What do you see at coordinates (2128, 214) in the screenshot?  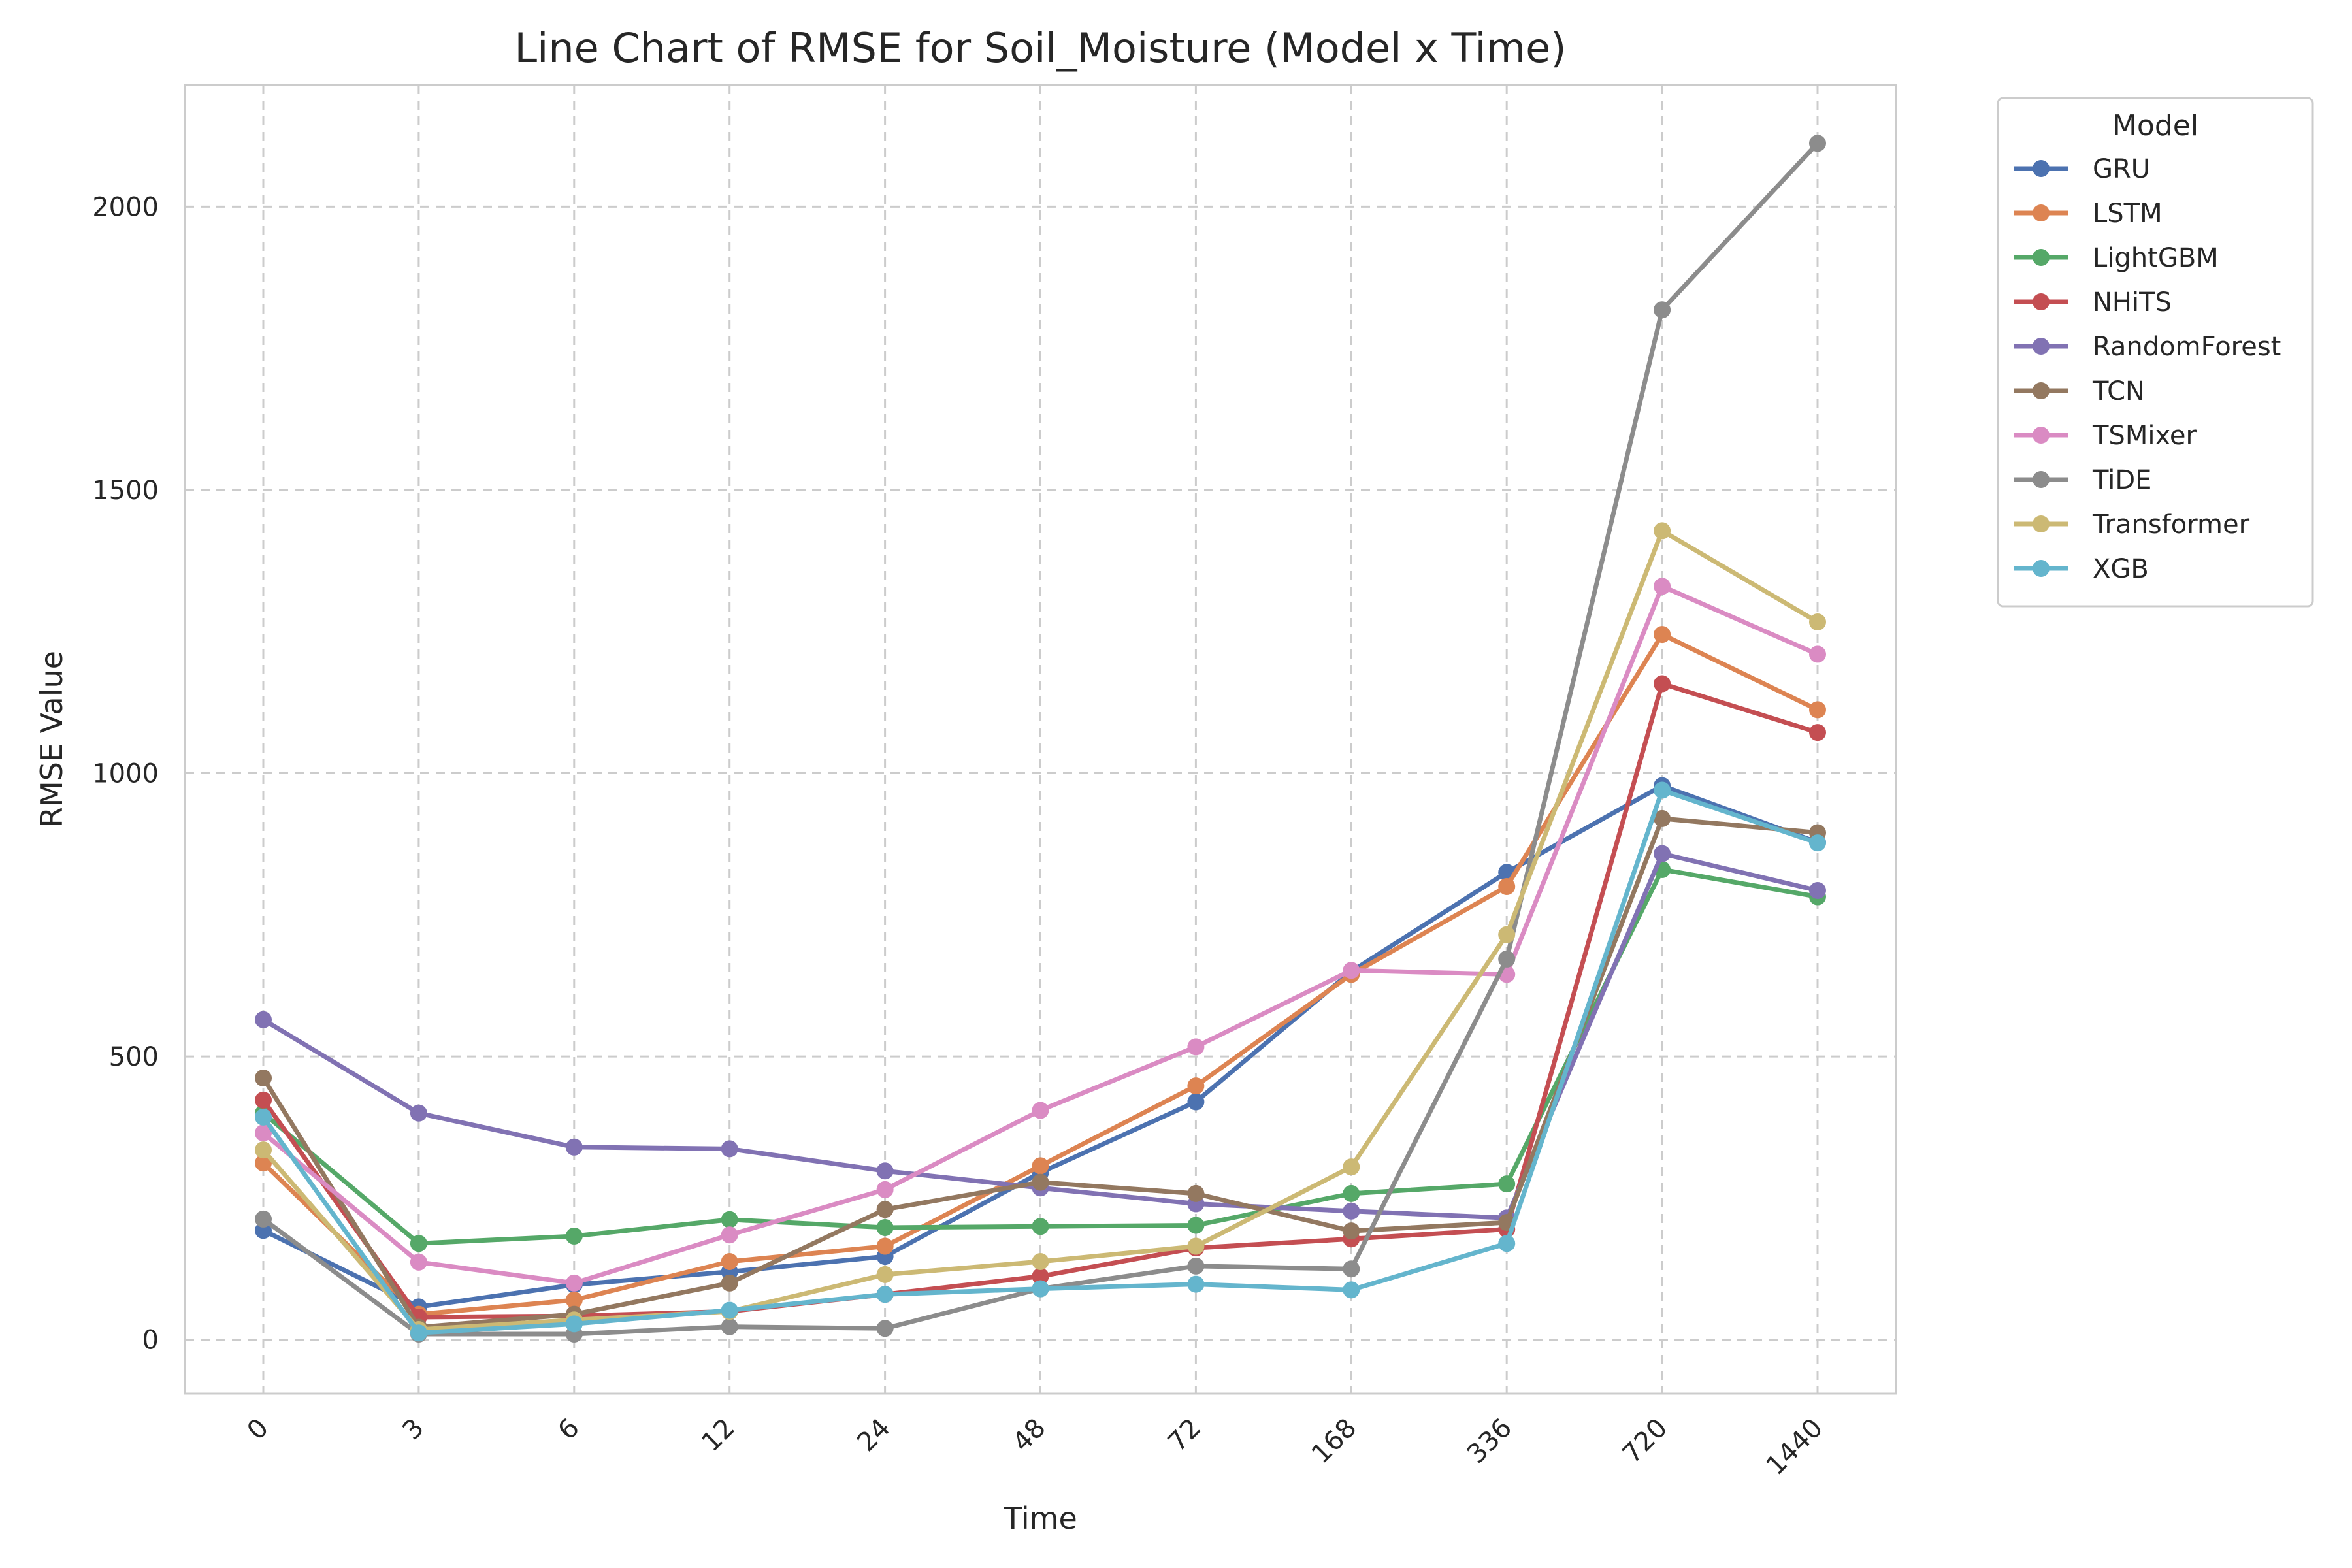 I see `legend-label: LSTM` at bounding box center [2128, 214].